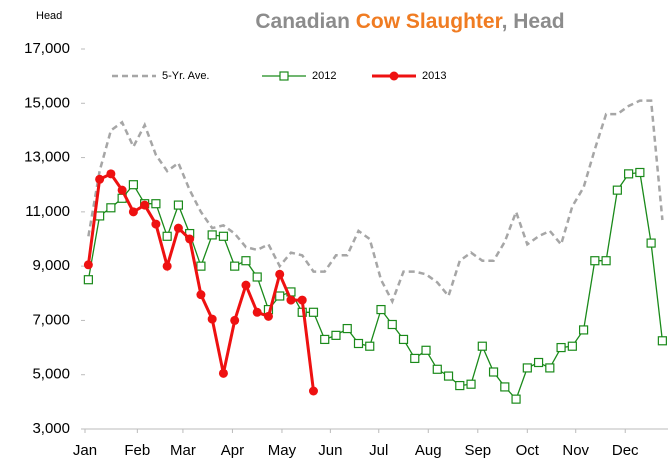  I want to click on x-tick-label: Apr, so click(232, 450).